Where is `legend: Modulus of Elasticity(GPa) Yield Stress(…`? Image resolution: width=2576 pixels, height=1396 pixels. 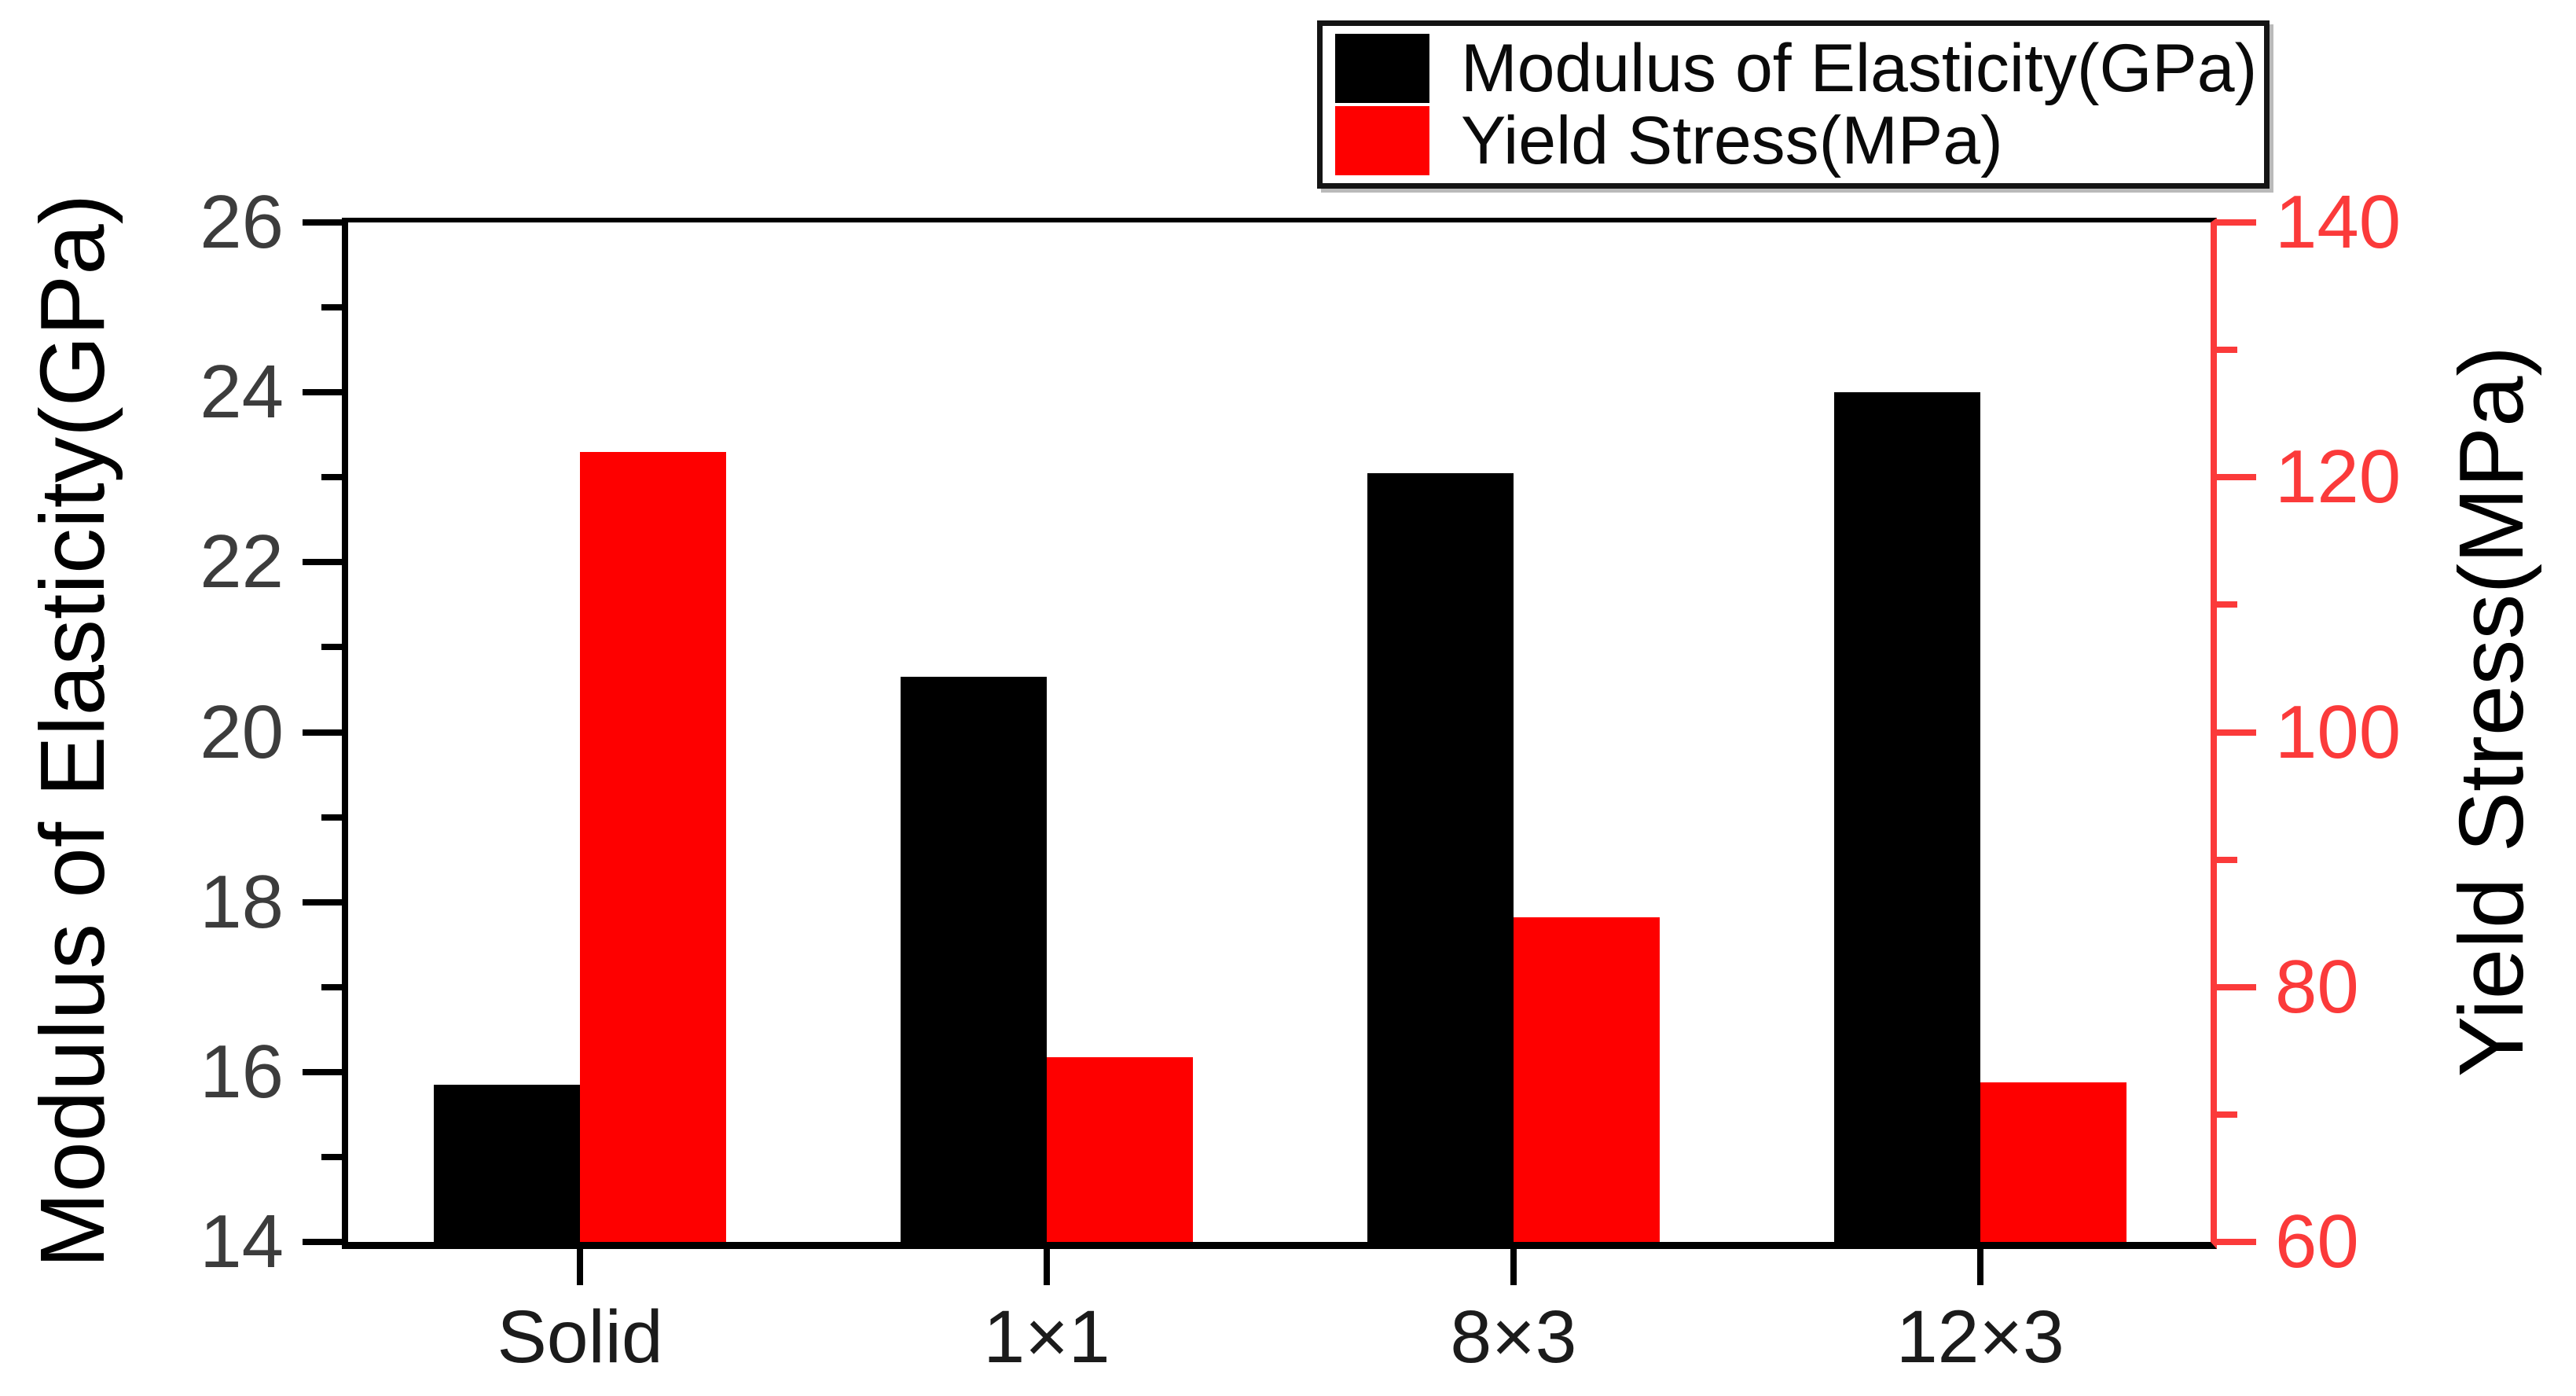 legend: Modulus of Elasticity(GPa) Yield Stress(… is located at coordinates (1793, 104).